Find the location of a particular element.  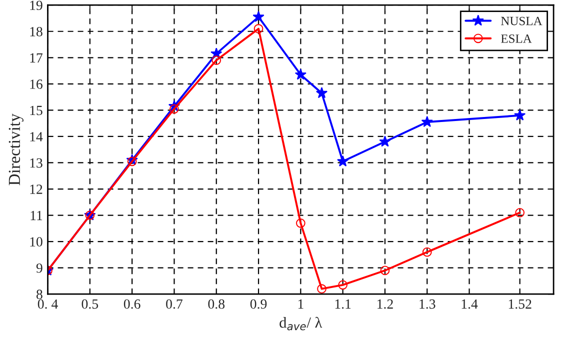

y-tick-label: 17 is located at coordinates (36, 57).